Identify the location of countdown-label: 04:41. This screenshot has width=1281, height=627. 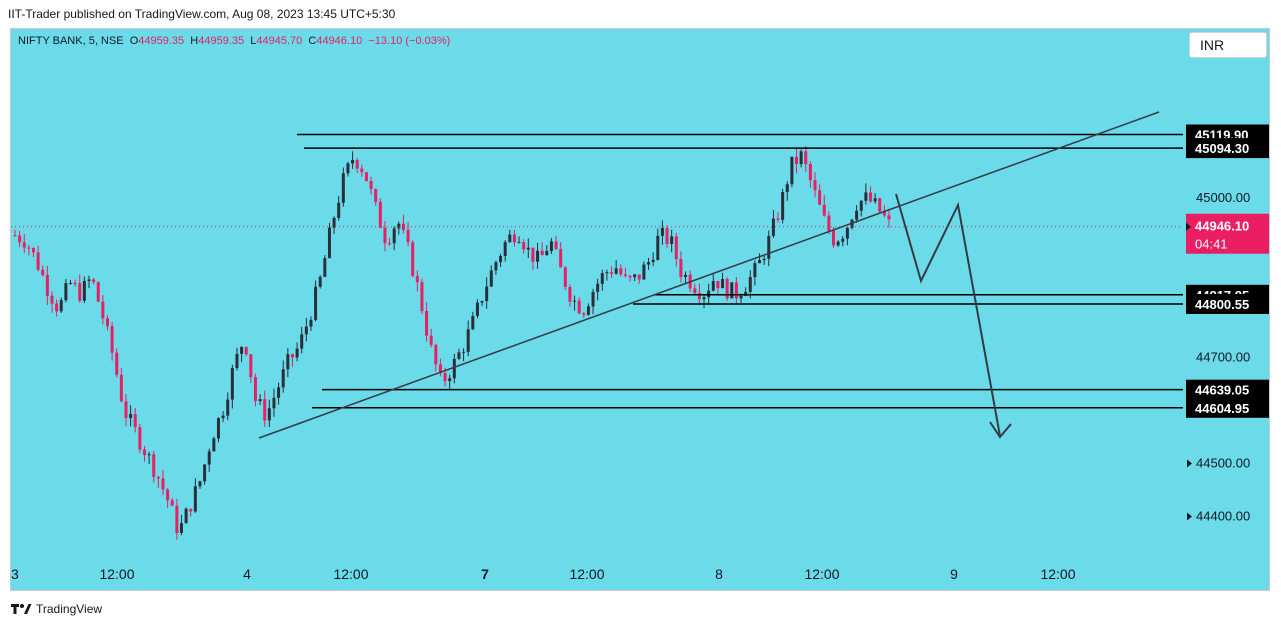
(1211, 244).